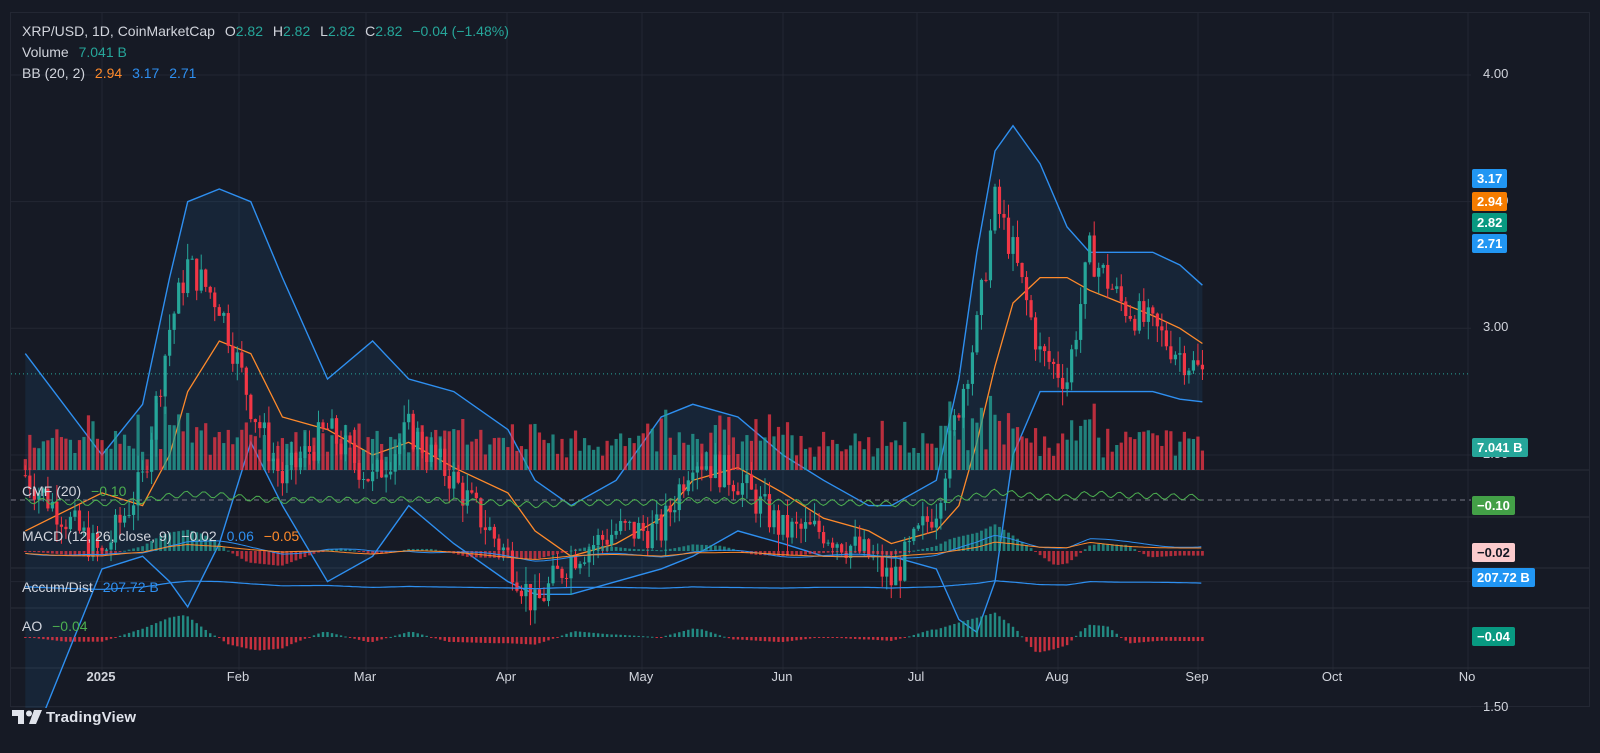 Image resolution: width=1600 pixels, height=753 pixels. What do you see at coordinates (74, 717) in the screenshot?
I see `tradingview-logo: TradingView` at bounding box center [74, 717].